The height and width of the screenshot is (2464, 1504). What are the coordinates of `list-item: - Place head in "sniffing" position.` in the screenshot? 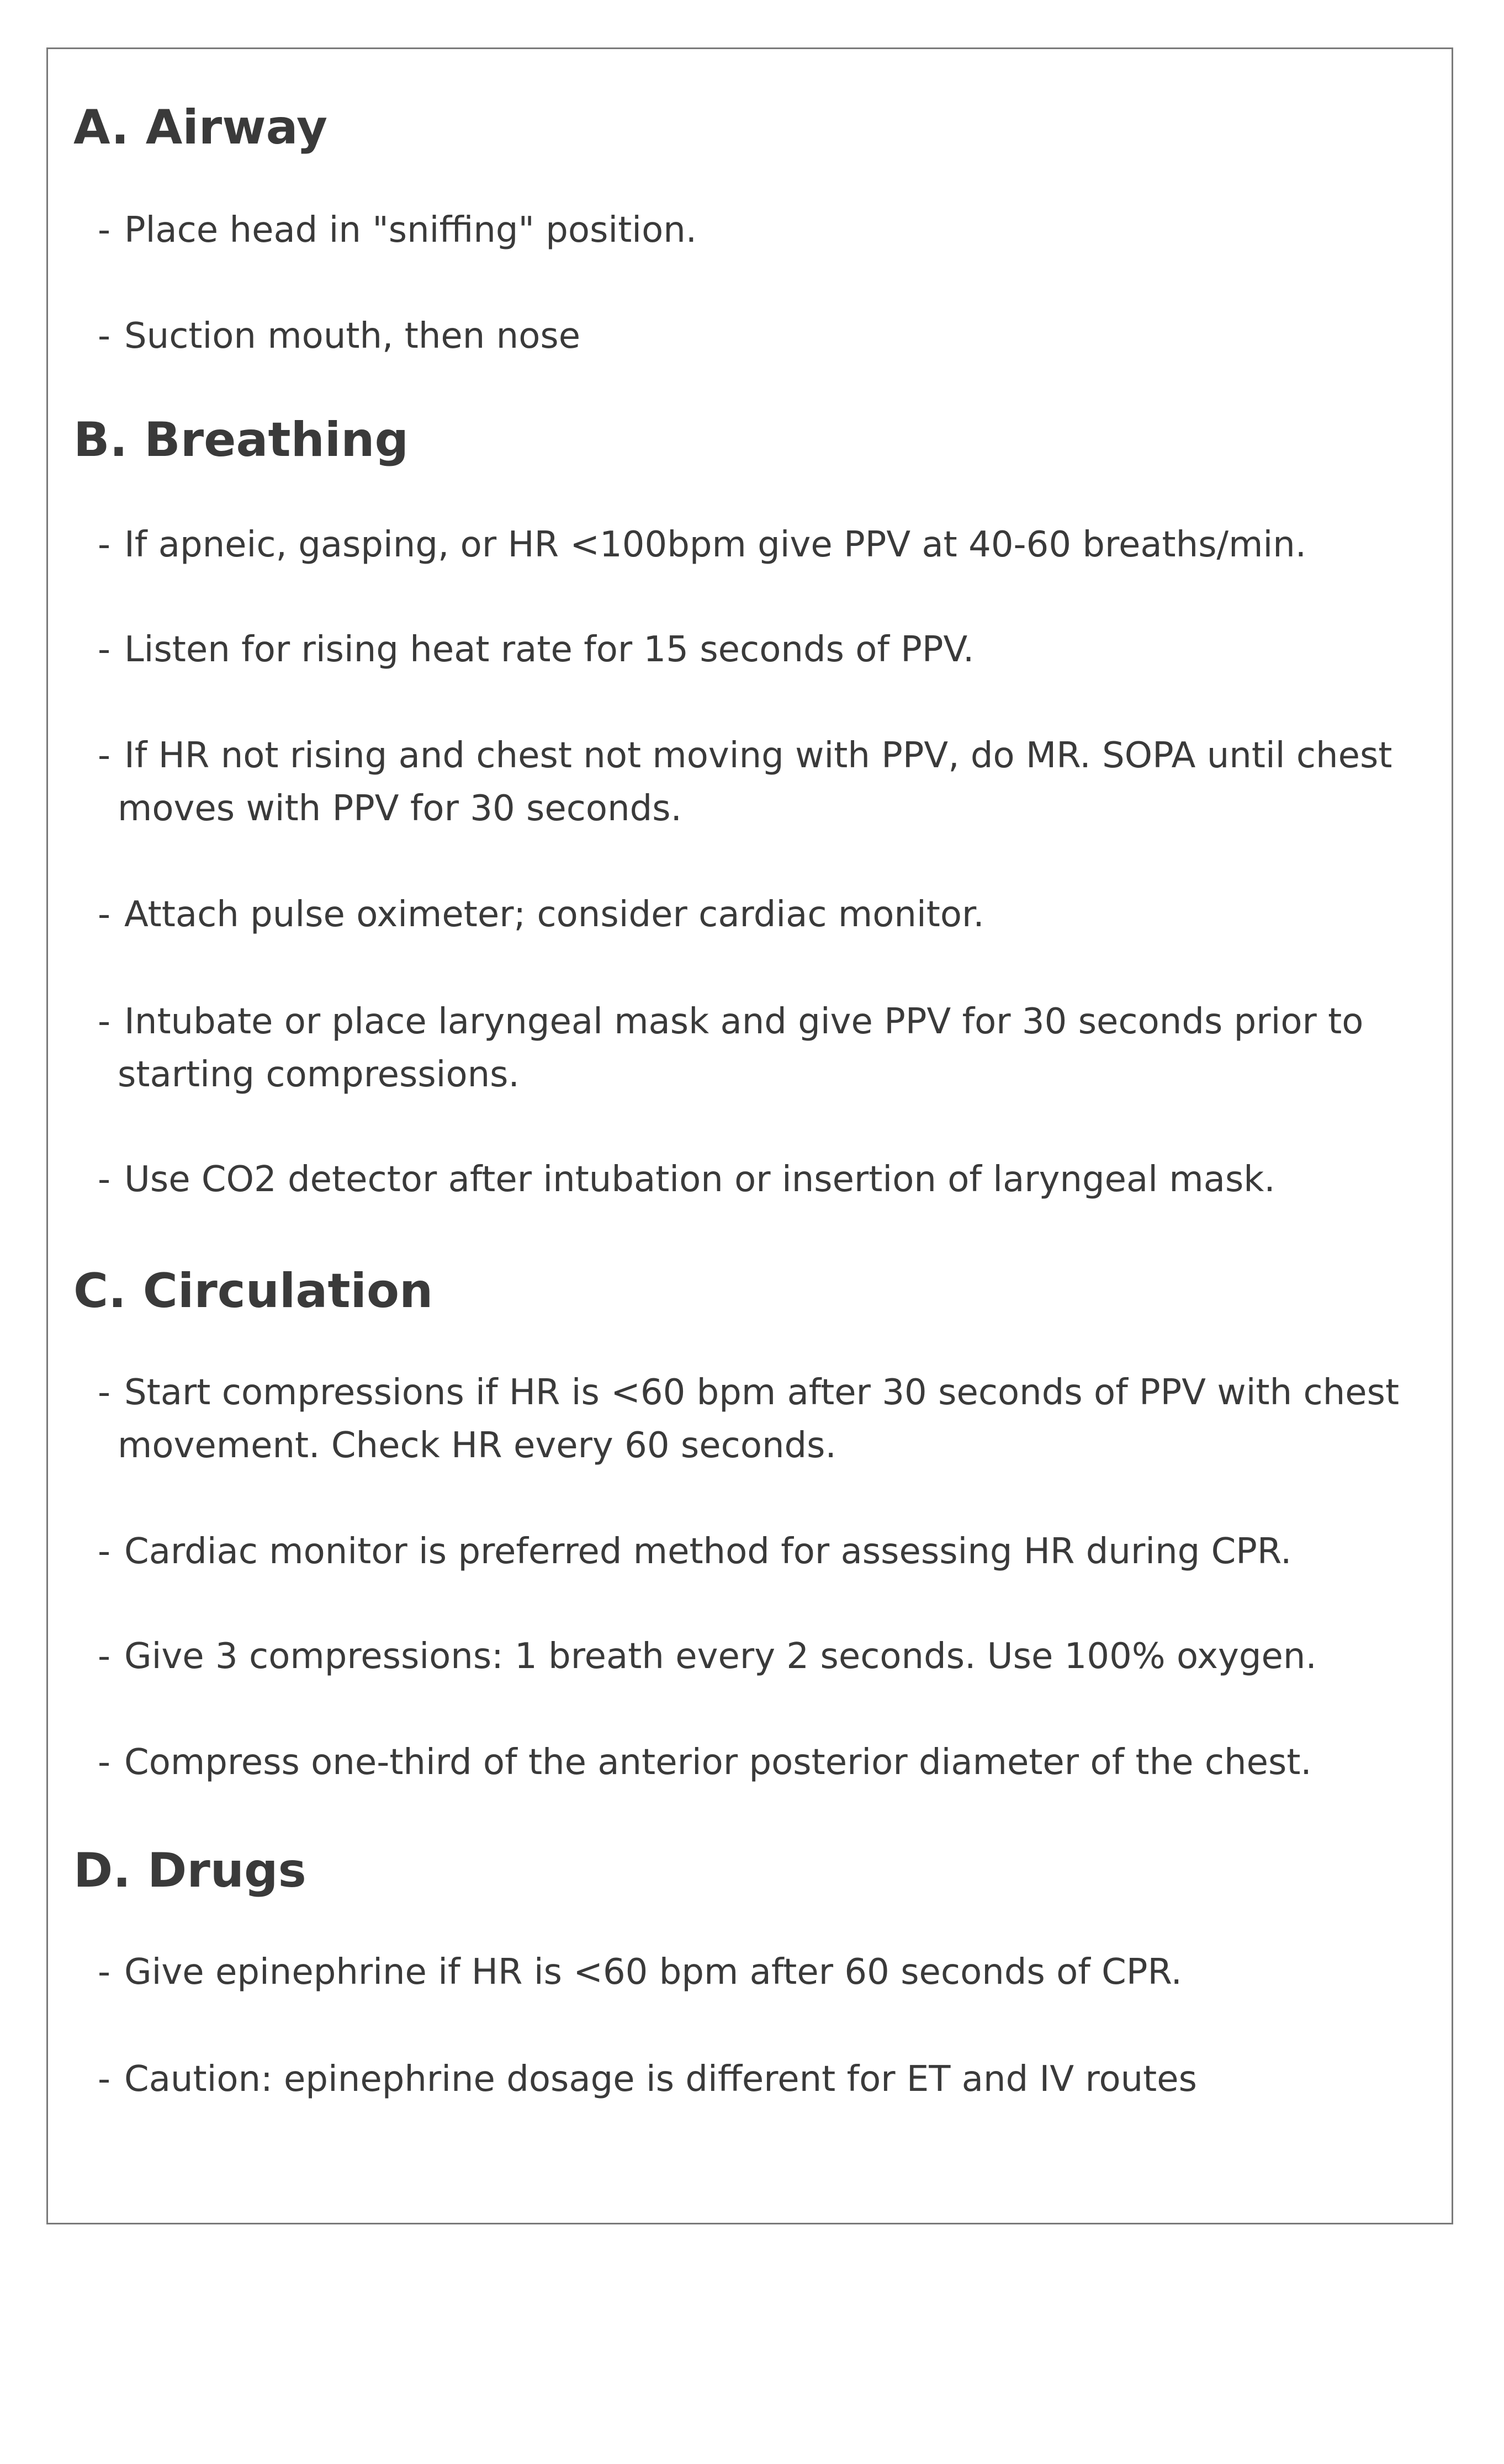 It's located at (768, 230).